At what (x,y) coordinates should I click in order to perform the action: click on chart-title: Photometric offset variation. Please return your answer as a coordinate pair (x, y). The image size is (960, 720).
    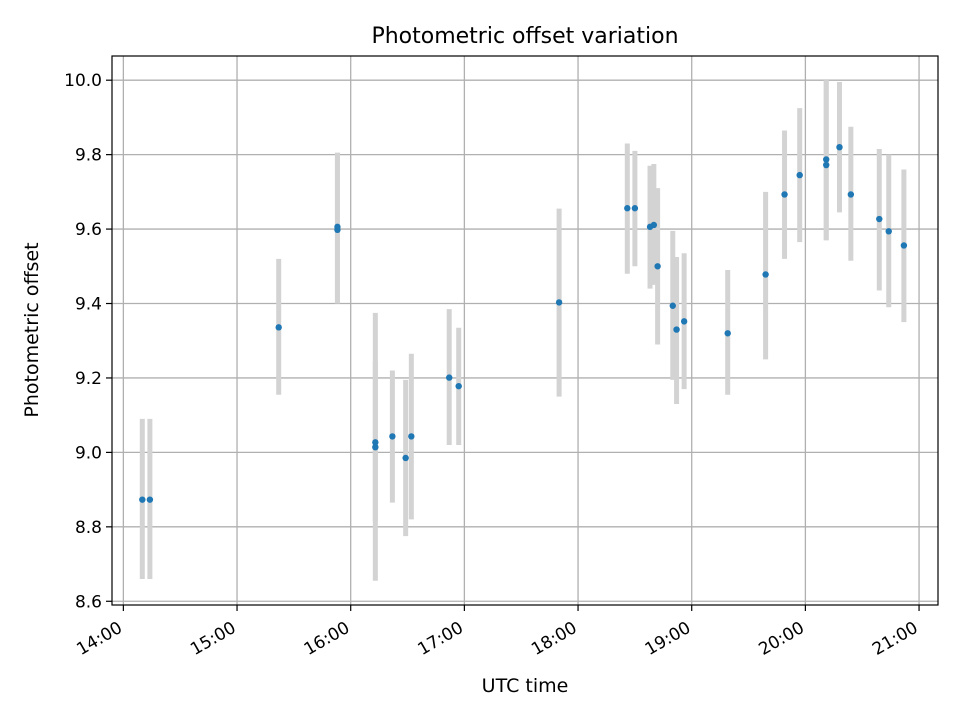
    Looking at the image, I should click on (524, 36).